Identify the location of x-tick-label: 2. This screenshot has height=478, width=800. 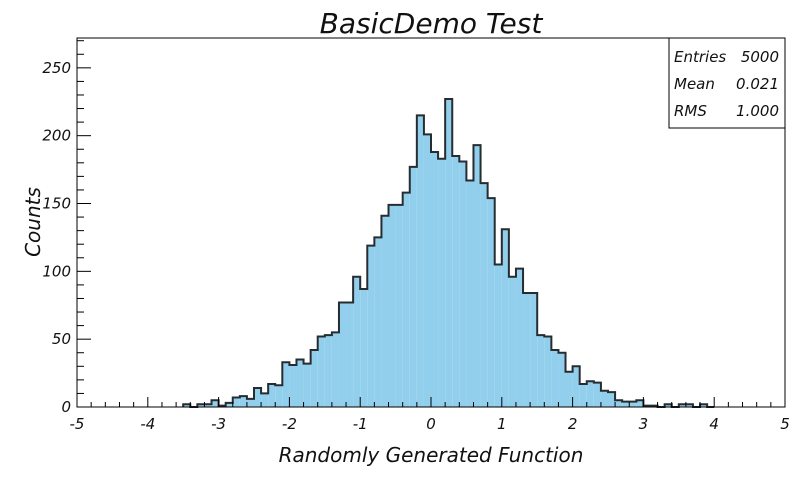
(573, 424).